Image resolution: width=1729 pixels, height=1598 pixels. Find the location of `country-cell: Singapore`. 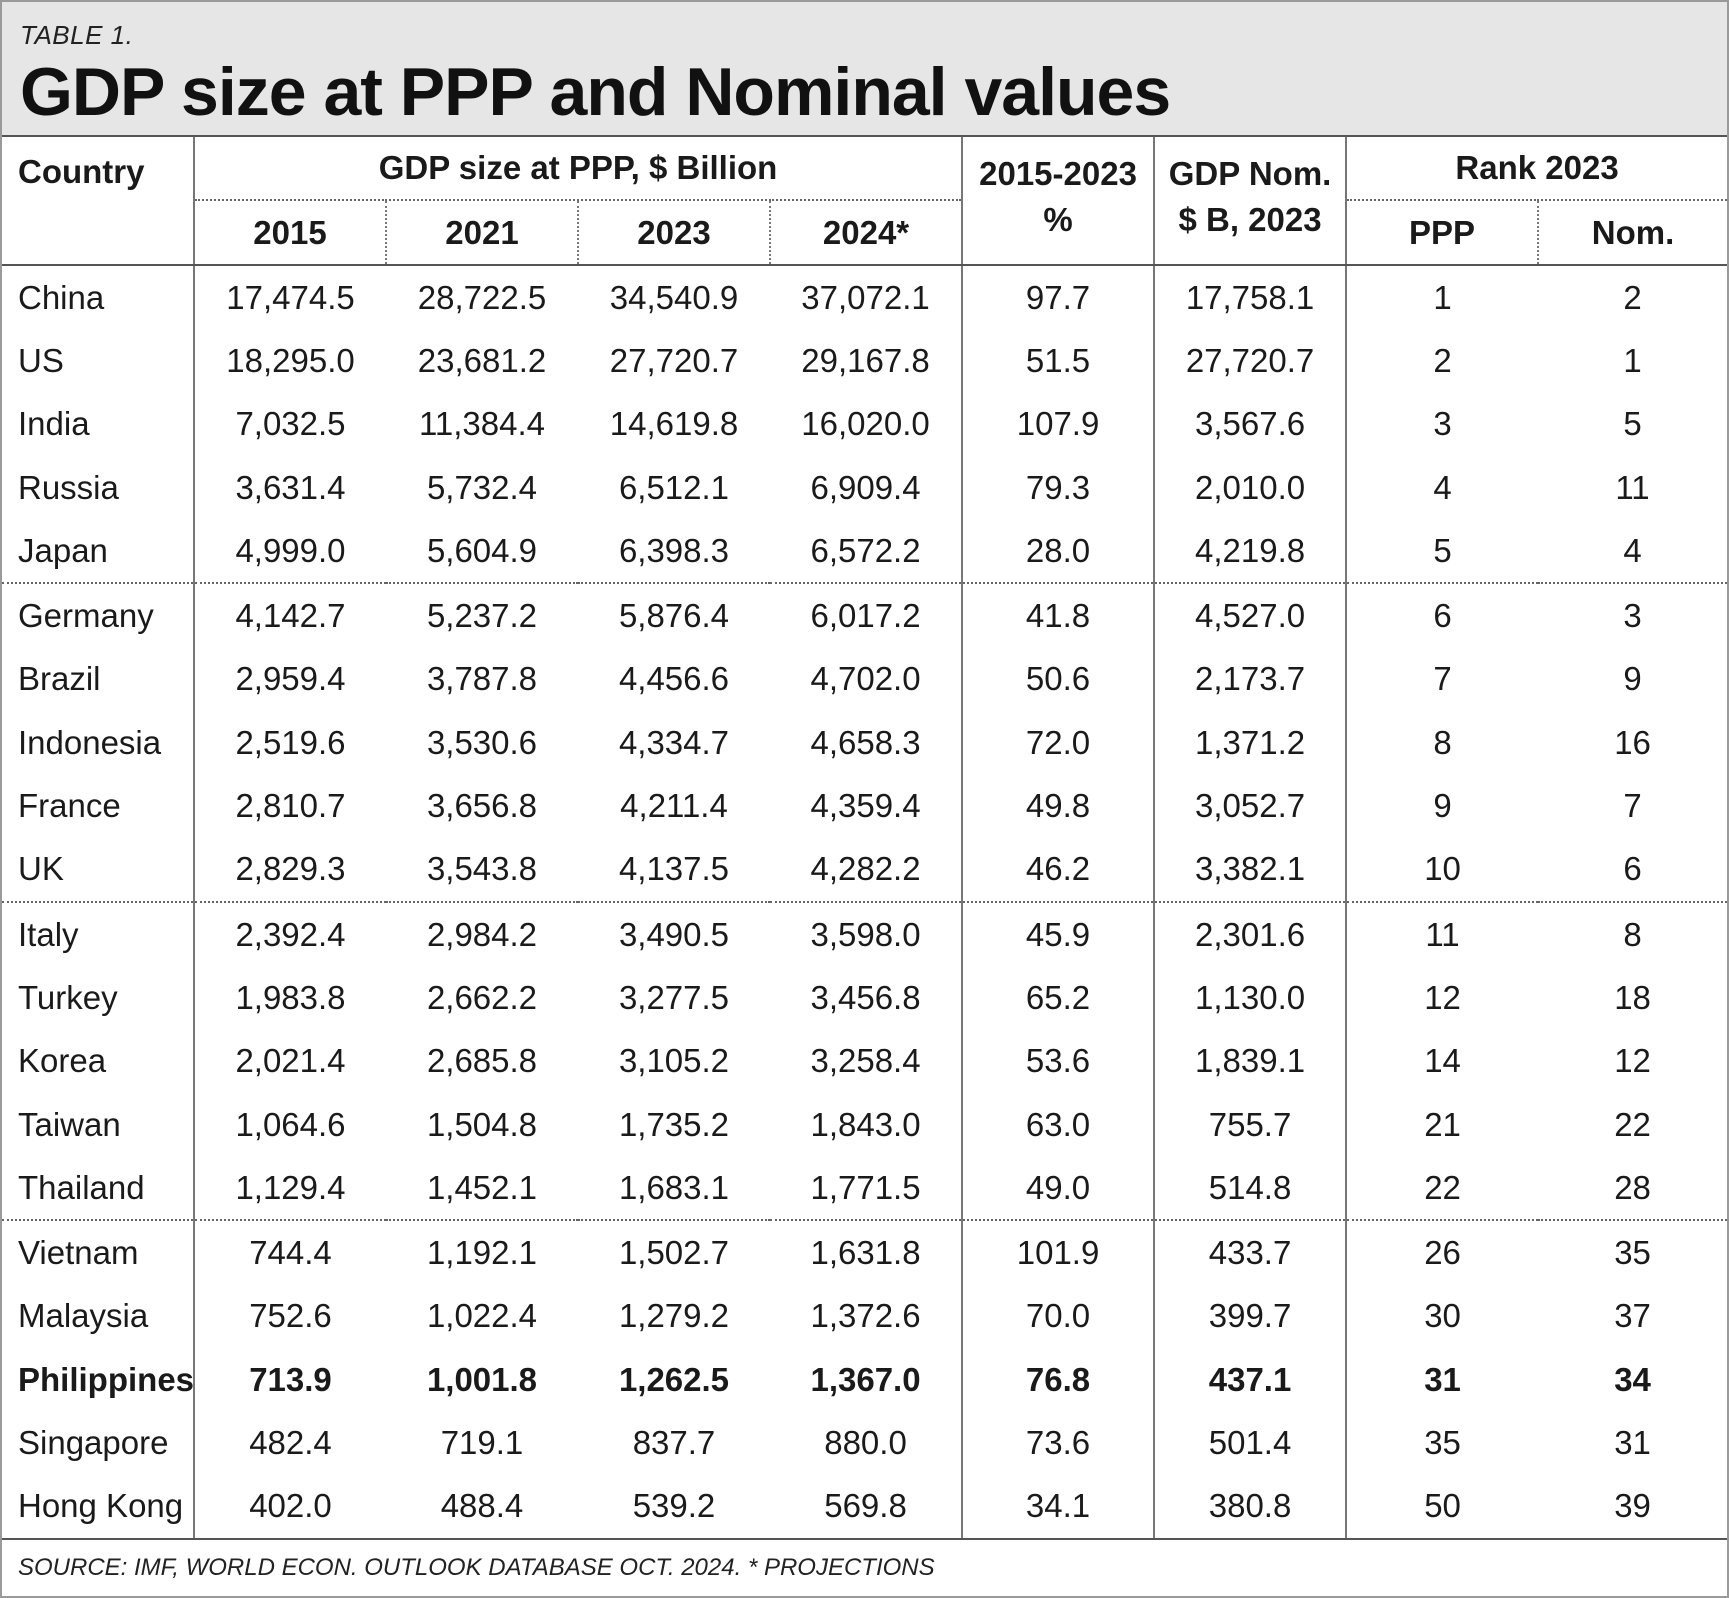

country-cell: Singapore is located at coordinates (98, 1443).